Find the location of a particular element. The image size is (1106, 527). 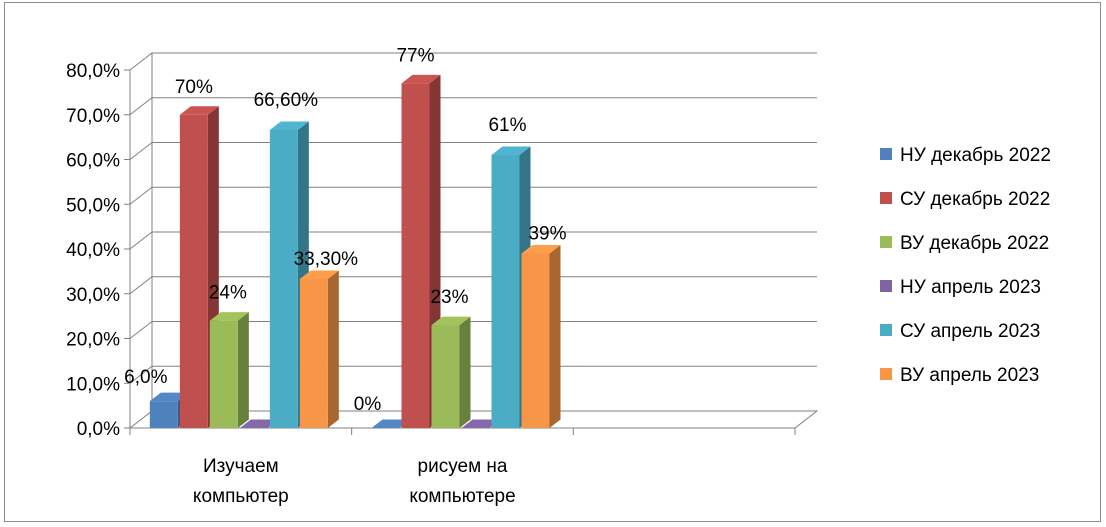

y-tick-label: 0,0% is located at coordinates (98, 429).